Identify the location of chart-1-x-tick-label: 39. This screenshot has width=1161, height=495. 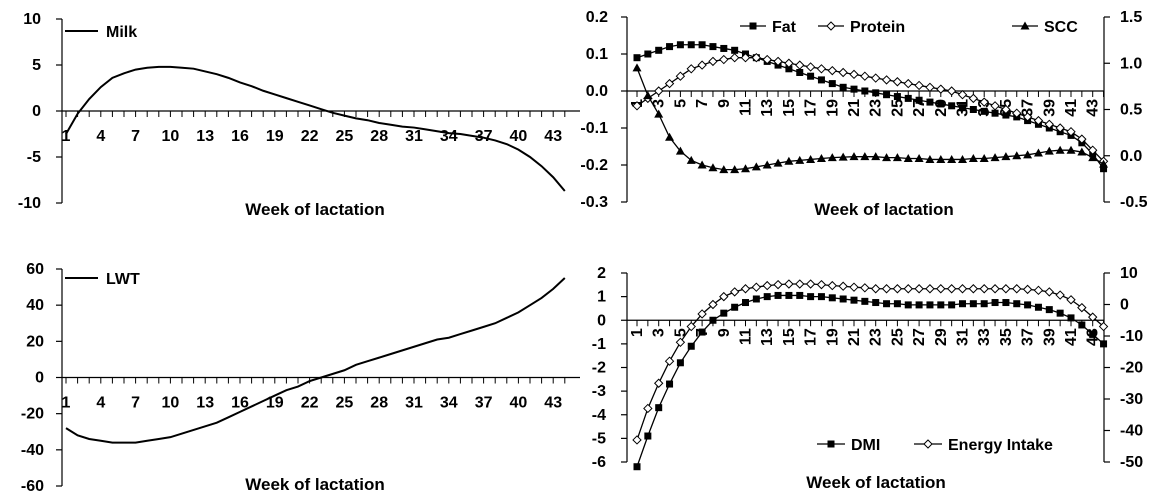
(1049, 108).